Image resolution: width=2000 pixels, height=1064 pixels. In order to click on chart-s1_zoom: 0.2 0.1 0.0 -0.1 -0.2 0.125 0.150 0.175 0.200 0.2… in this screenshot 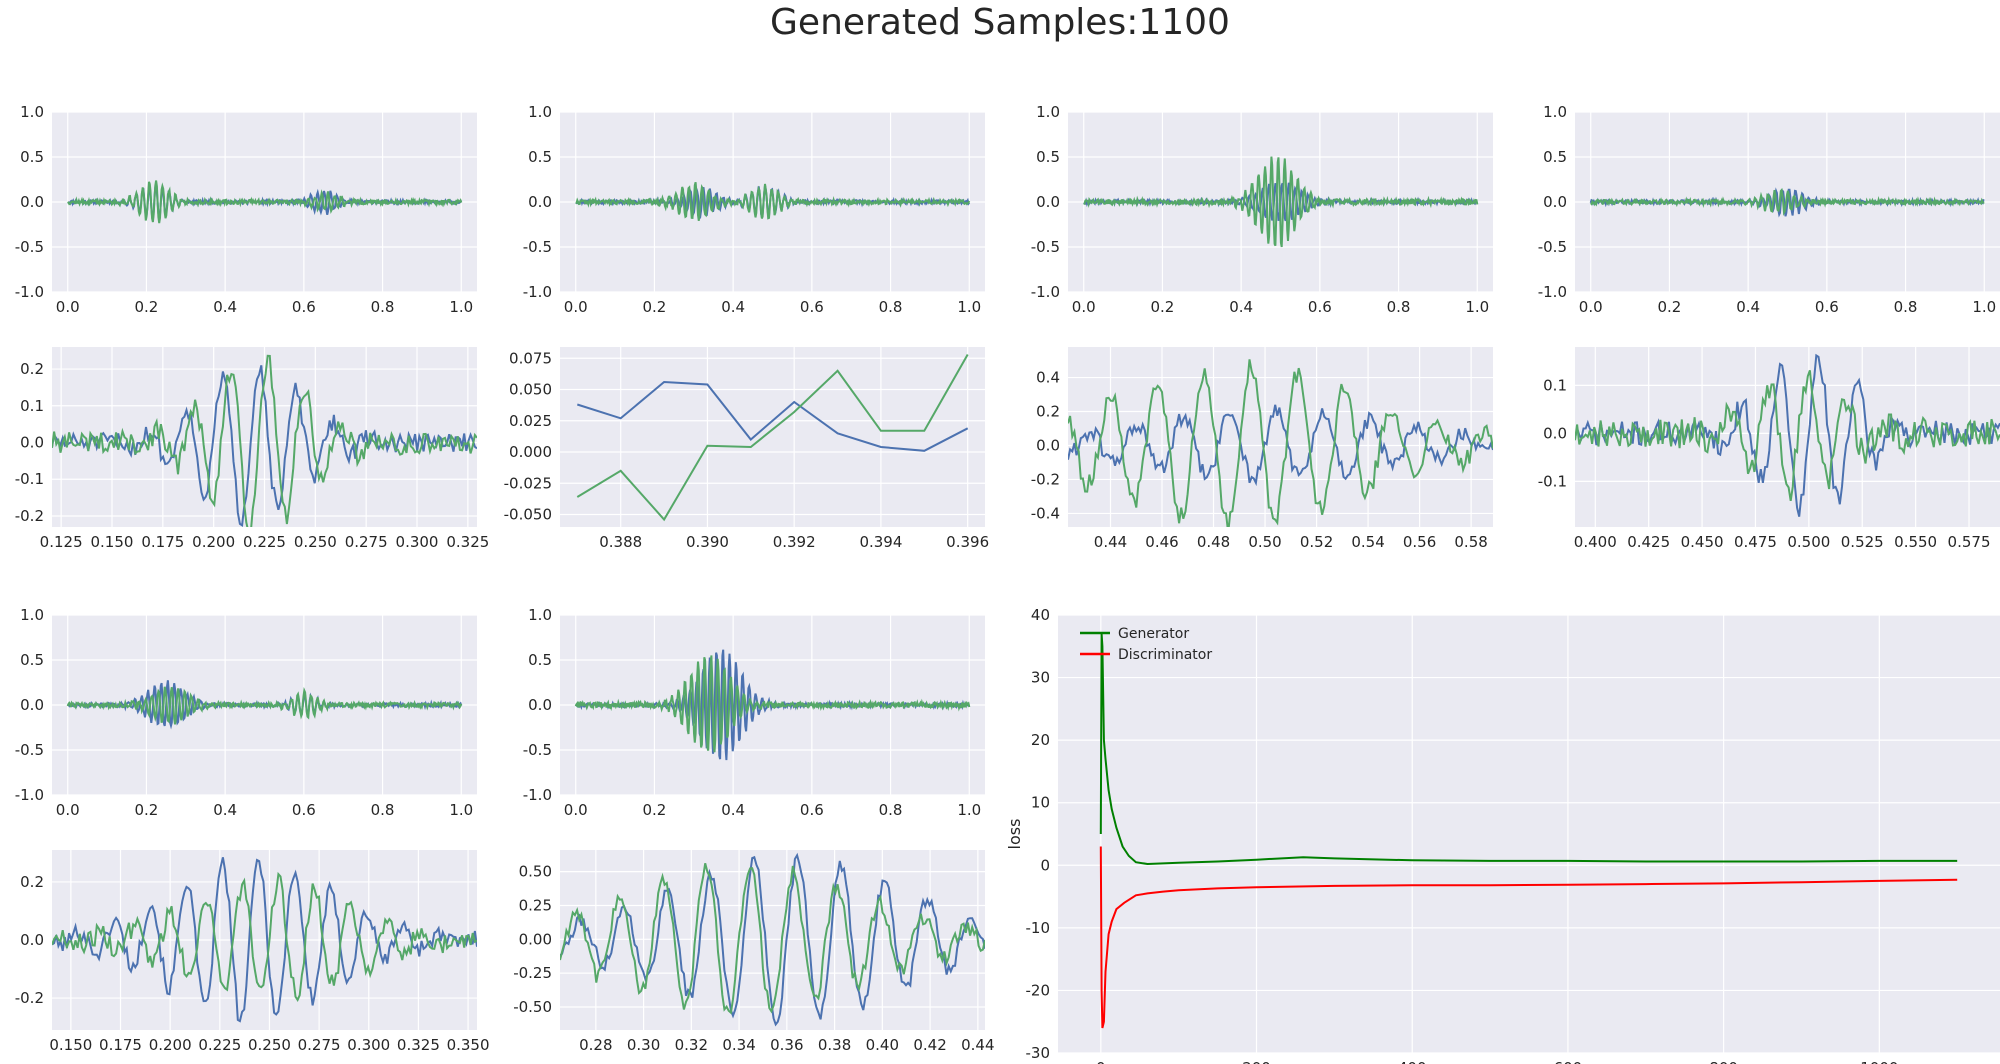, I will do `click(252, 449)`.